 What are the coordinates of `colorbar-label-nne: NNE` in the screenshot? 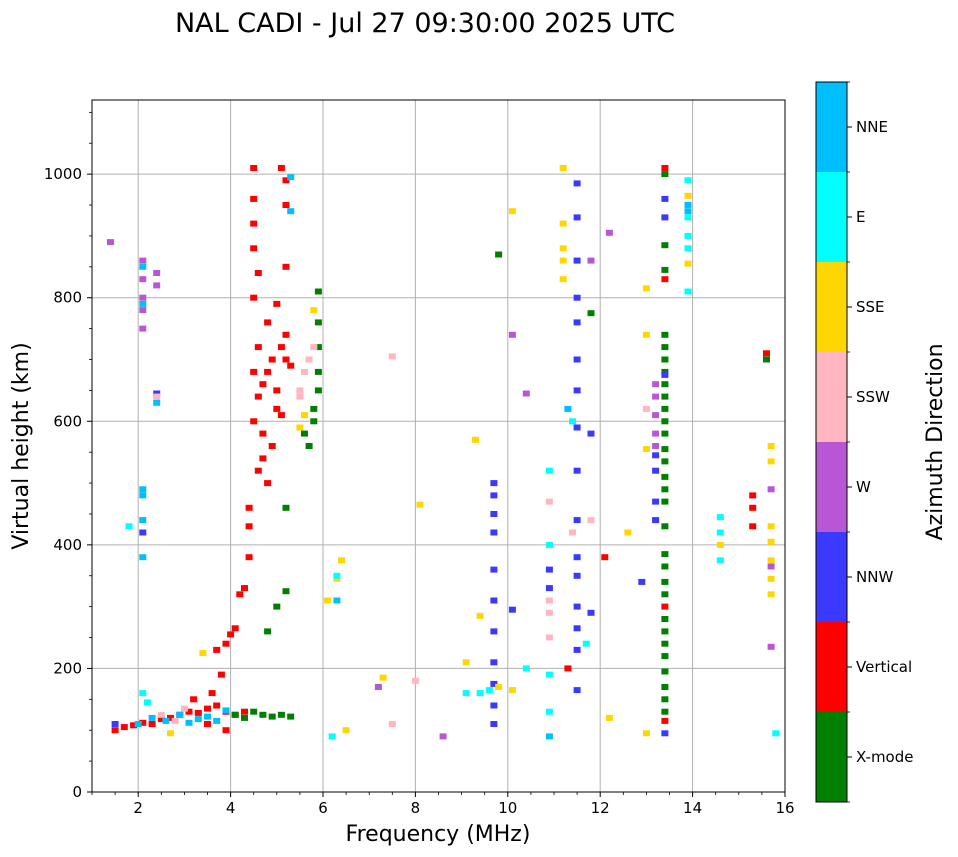 It's located at (872, 127).